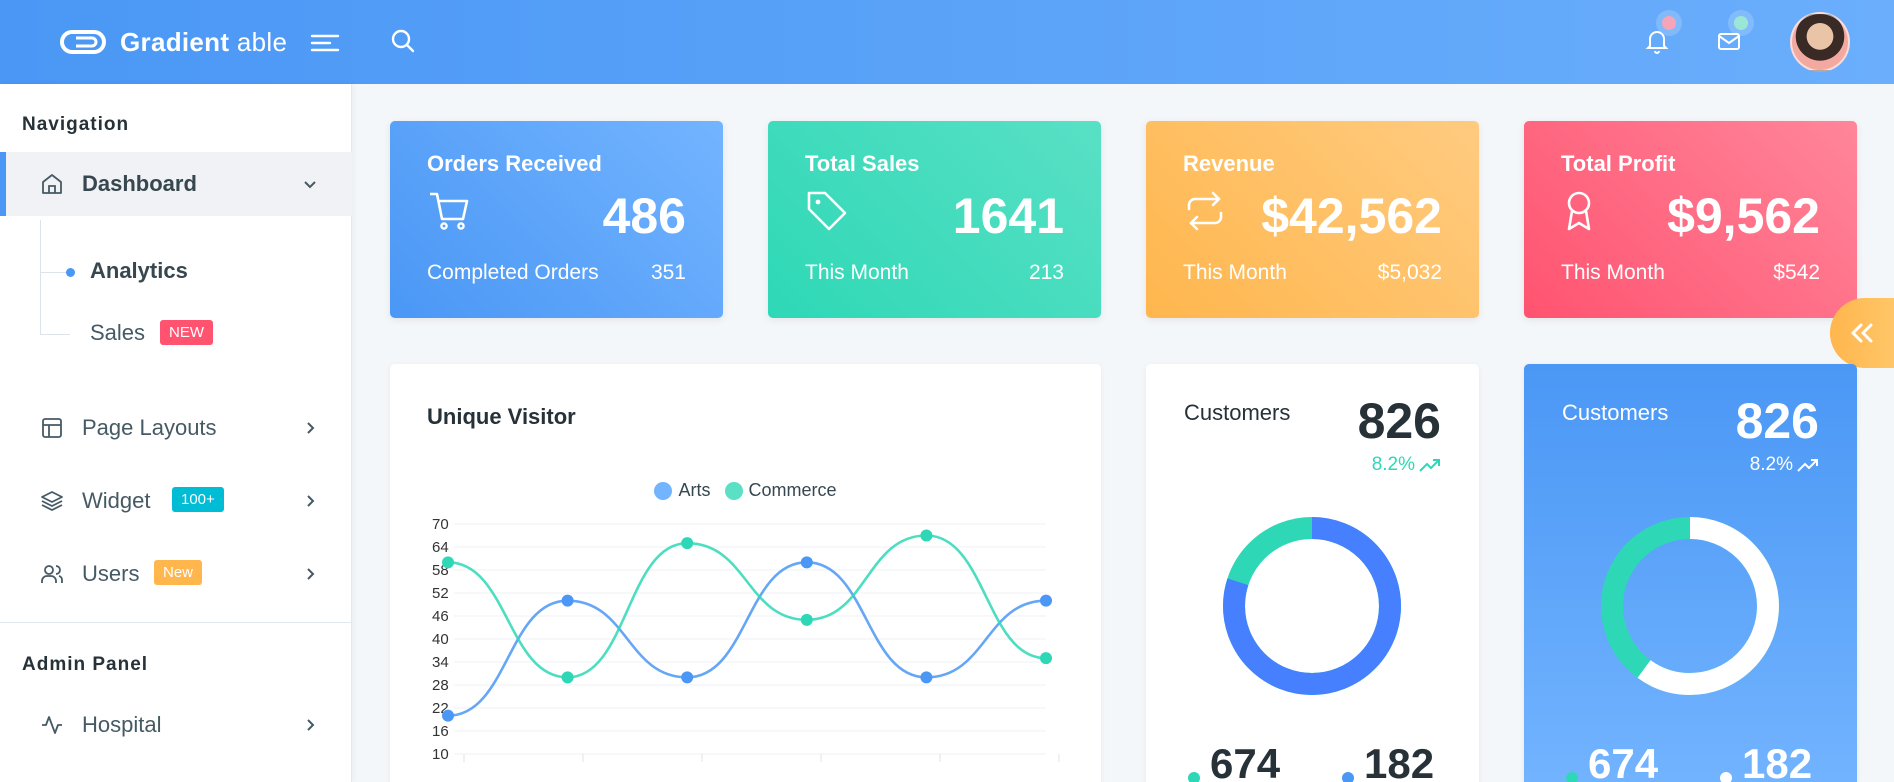  What do you see at coordinates (556, 219) in the screenshot?
I see `stat-card-orders: Orders Received 486 Completed Orders 351` at bounding box center [556, 219].